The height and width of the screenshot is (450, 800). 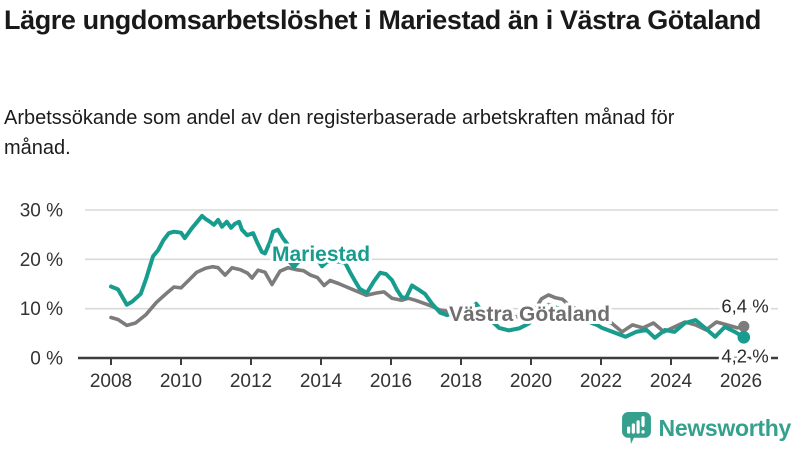 I want to click on end-dot-mariestad, so click(x=744, y=337).